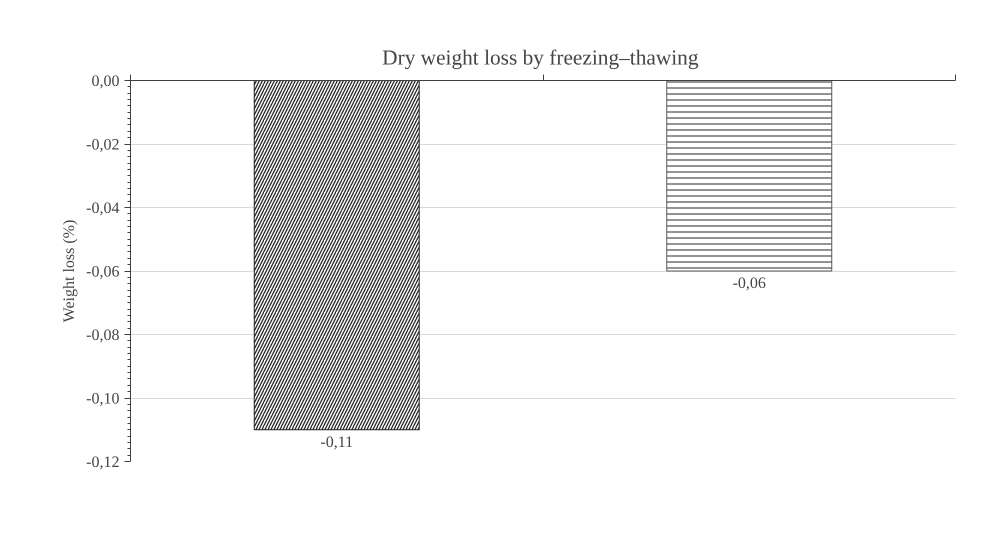 The width and height of the screenshot is (985, 551). I want to click on y-tick-label: -0,12, so click(103, 462).